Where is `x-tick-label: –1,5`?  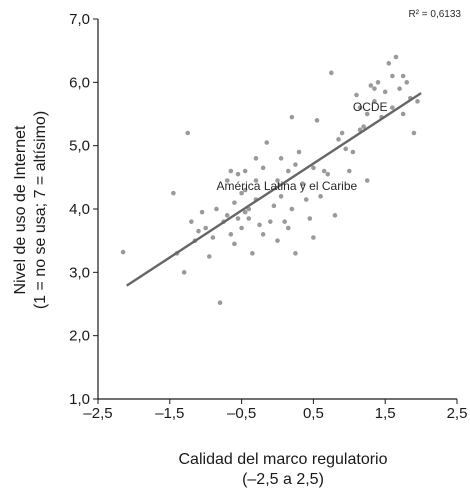 x-tick-label: –1,5 is located at coordinates (169, 413).